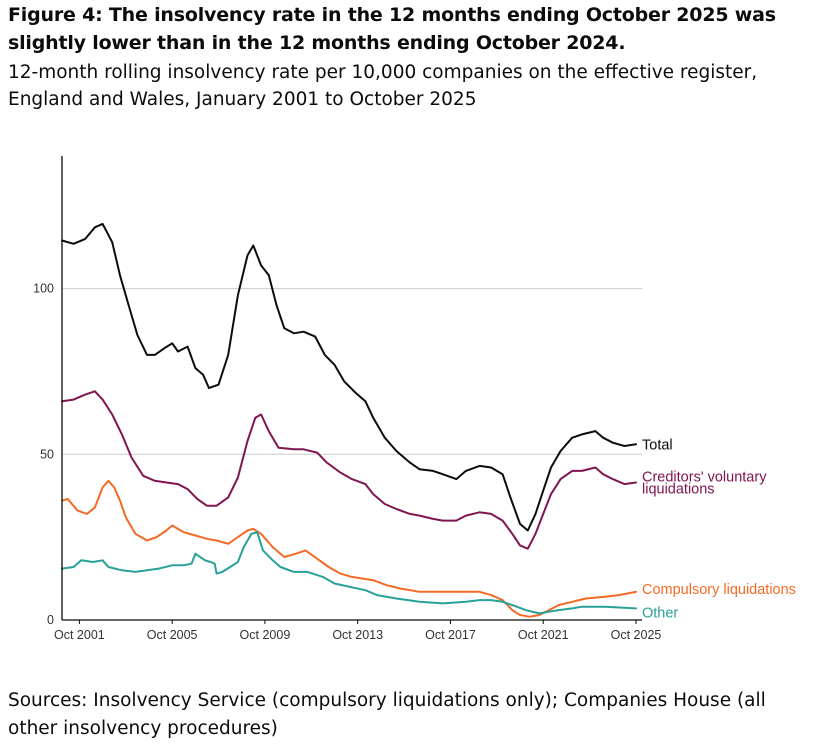 The width and height of the screenshot is (820, 749). I want to click on y-tick-label-0: 0, so click(50, 620).